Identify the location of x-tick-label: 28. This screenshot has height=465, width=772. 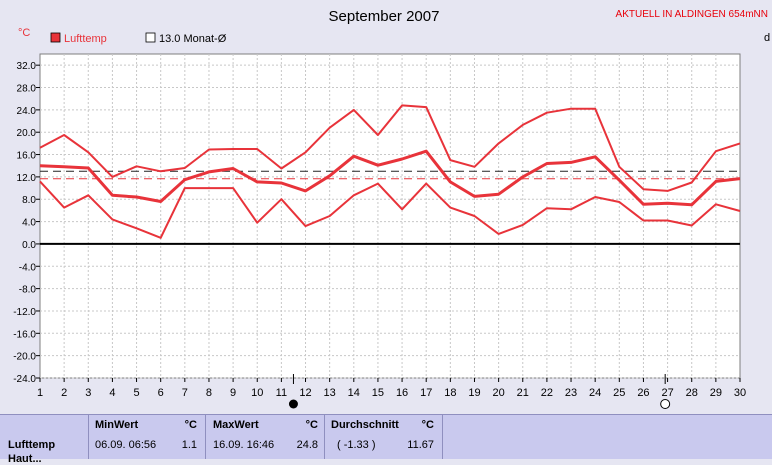
(692, 393).